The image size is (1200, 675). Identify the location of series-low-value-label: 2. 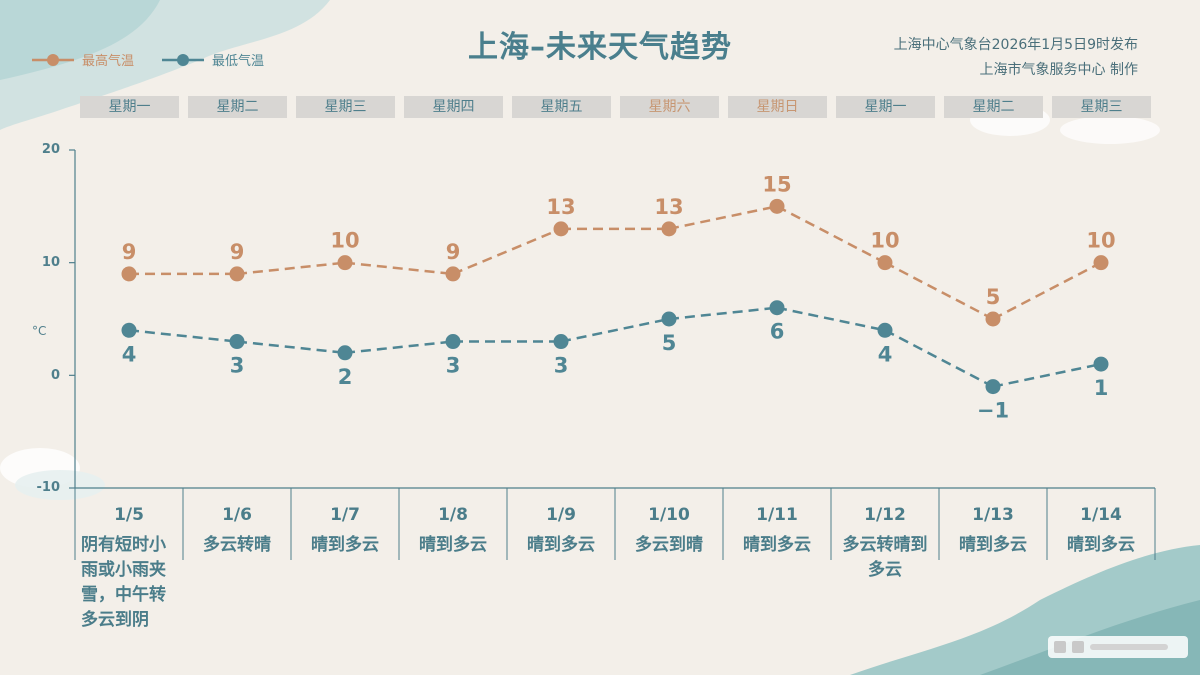
(345, 377).